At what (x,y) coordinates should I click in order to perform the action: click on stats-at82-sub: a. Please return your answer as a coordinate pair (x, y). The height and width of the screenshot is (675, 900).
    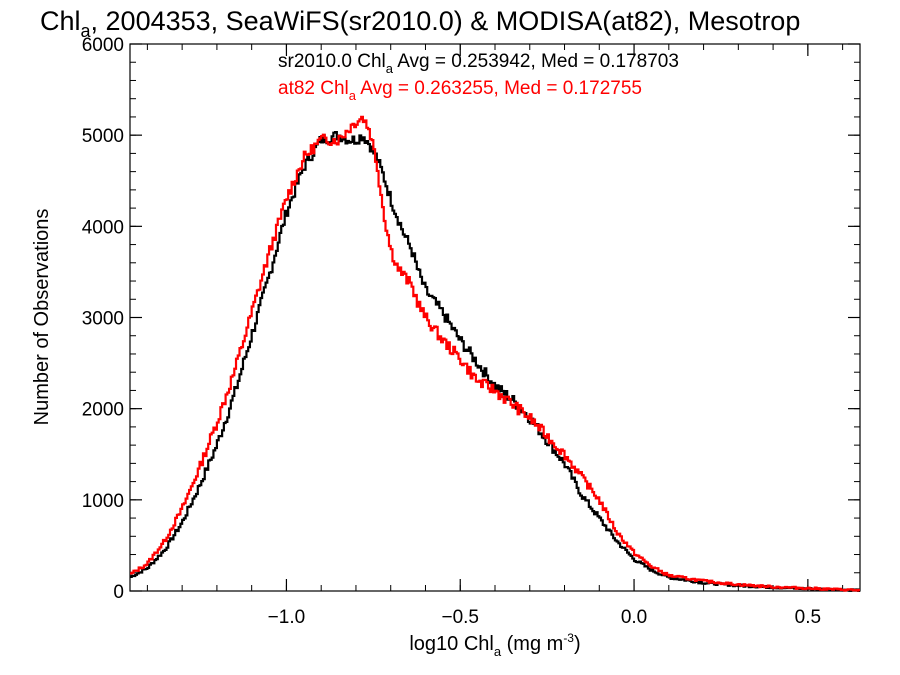
    Looking at the image, I should click on (353, 95).